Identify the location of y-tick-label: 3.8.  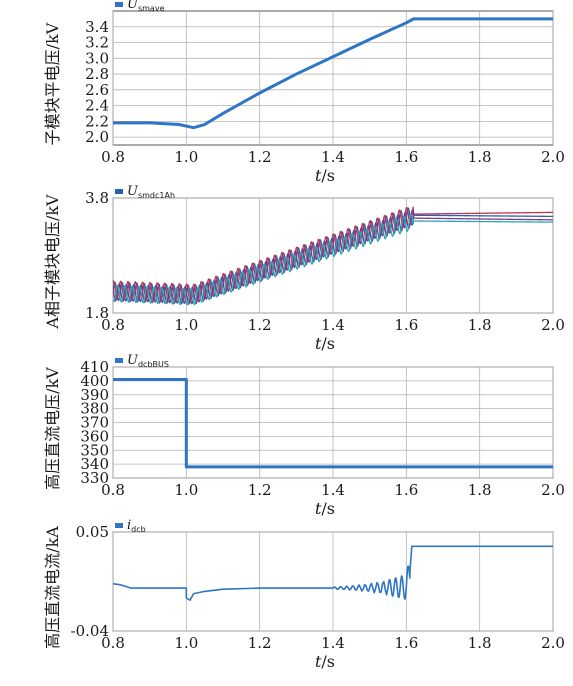
(97, 198).